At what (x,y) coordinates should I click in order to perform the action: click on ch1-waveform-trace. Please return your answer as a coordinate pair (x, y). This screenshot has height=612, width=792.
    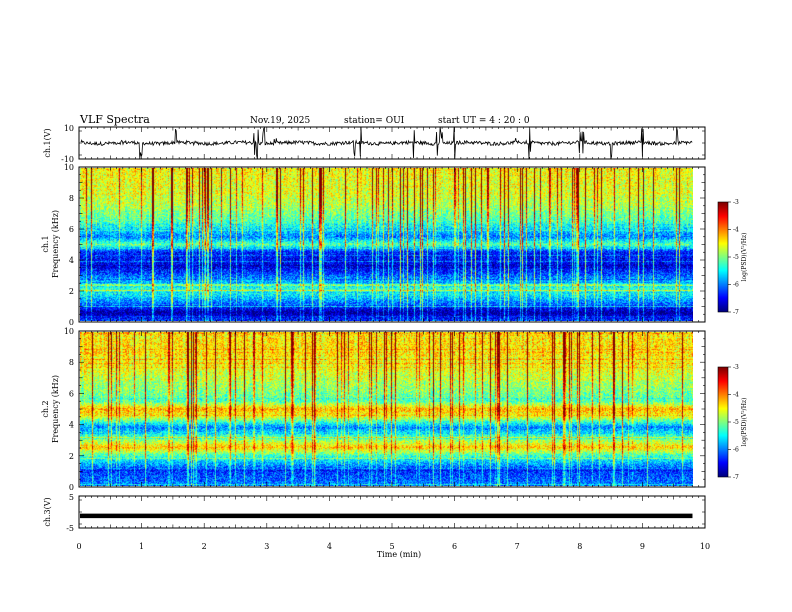
    Looking at the image, I should click on (386, 143).